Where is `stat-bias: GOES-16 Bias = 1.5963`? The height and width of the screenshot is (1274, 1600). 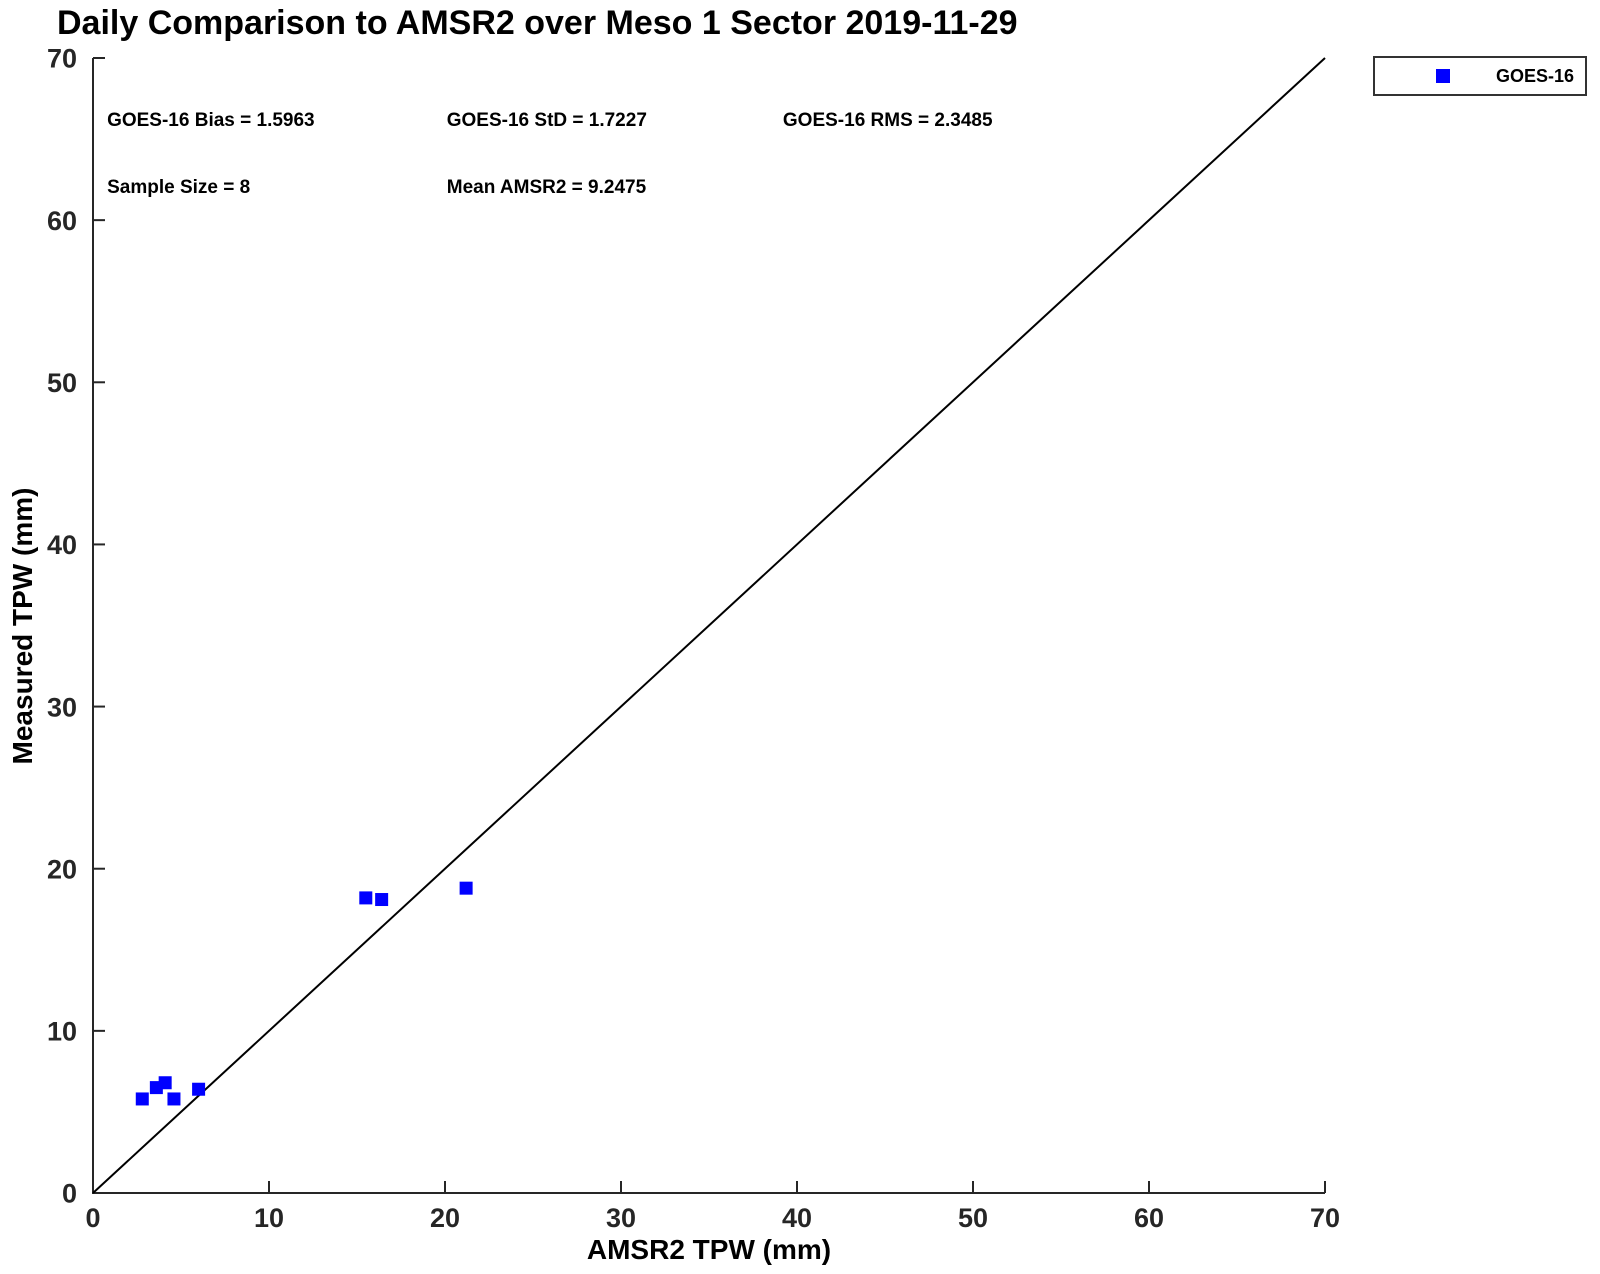 stat-bias: GOES-16 Bias = 1.5963 is located at coordinates (211, 121).